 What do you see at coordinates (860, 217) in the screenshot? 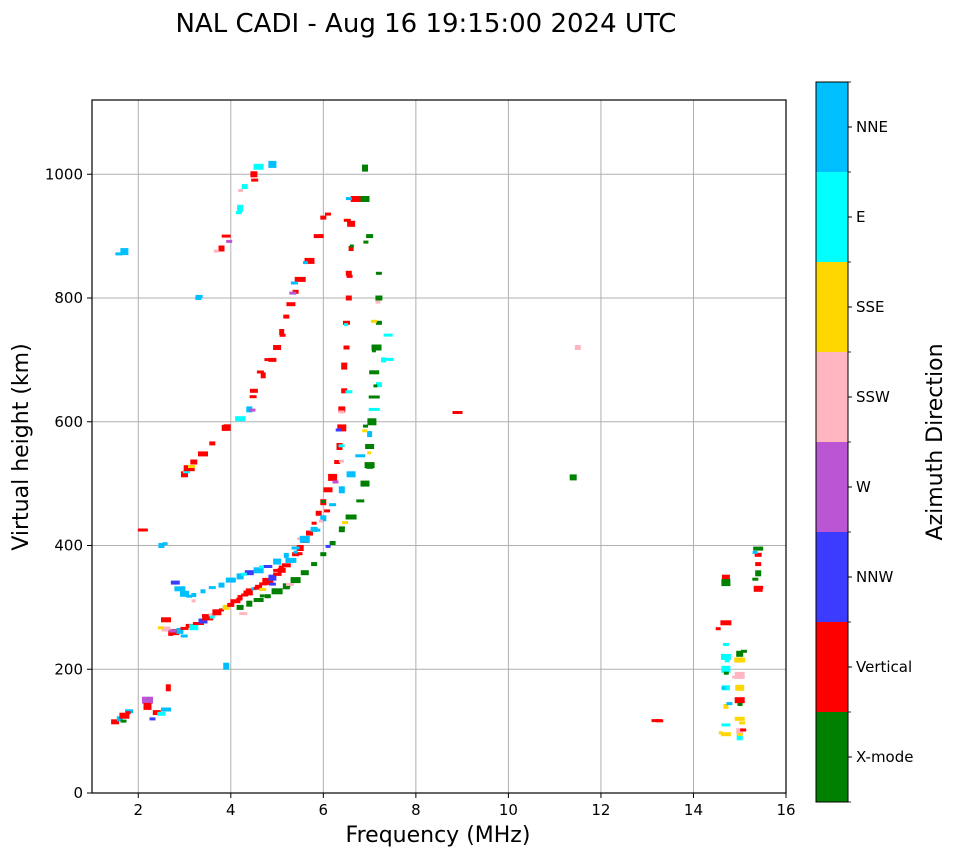
I see `colorbar-label: E` at bounding box center [860, 217].